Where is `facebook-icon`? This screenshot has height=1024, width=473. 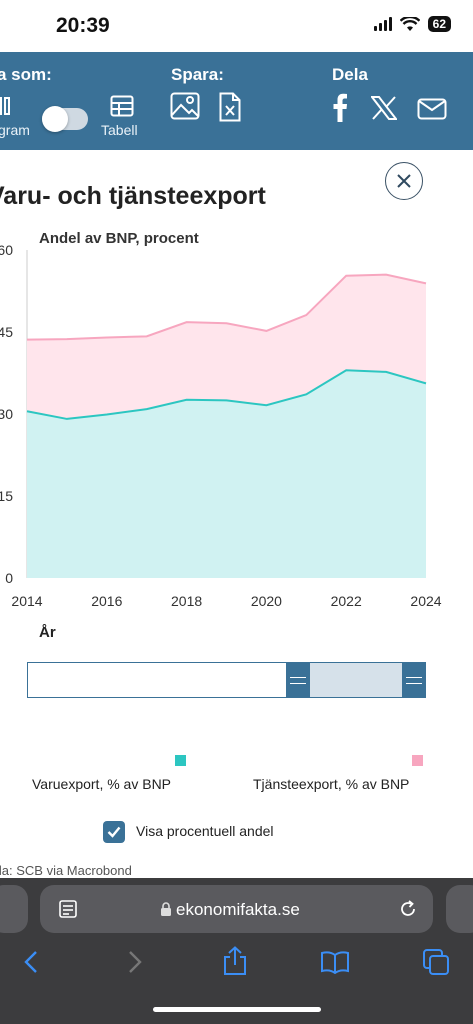
facebook-icon is located at coordinates (340, 107).